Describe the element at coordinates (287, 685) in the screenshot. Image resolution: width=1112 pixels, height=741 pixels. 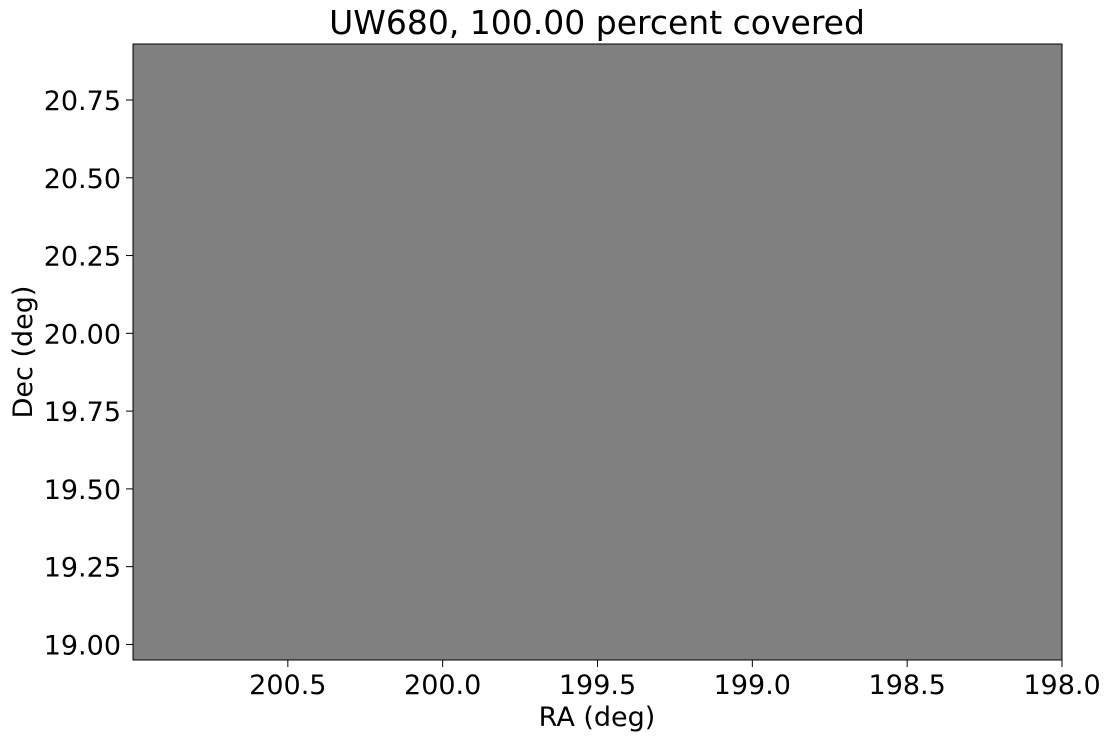
I see `x-tick-label: 200.5` at that location.